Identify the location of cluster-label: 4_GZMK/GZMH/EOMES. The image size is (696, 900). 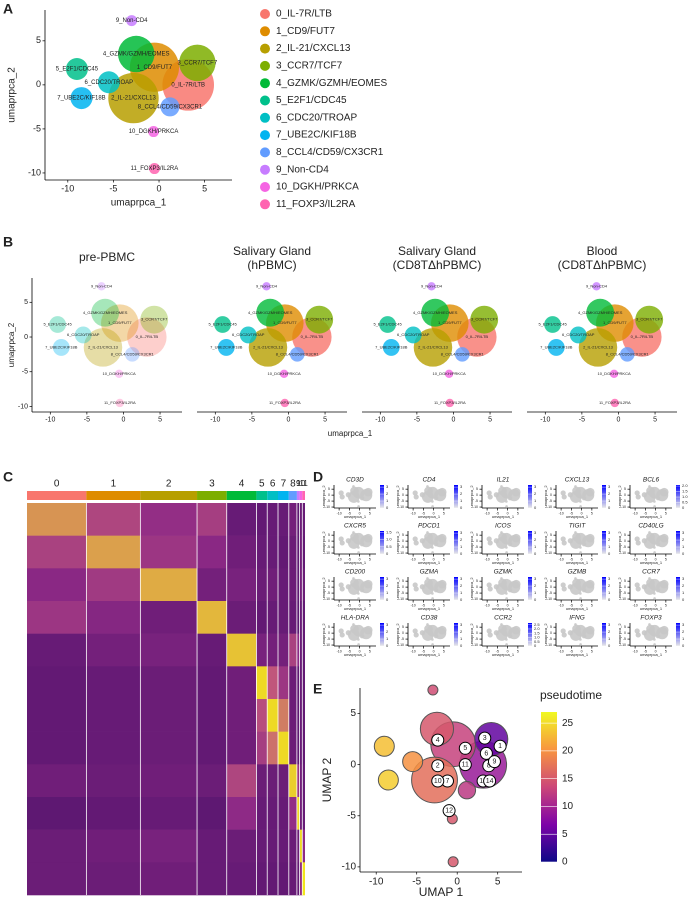
(600, 312).